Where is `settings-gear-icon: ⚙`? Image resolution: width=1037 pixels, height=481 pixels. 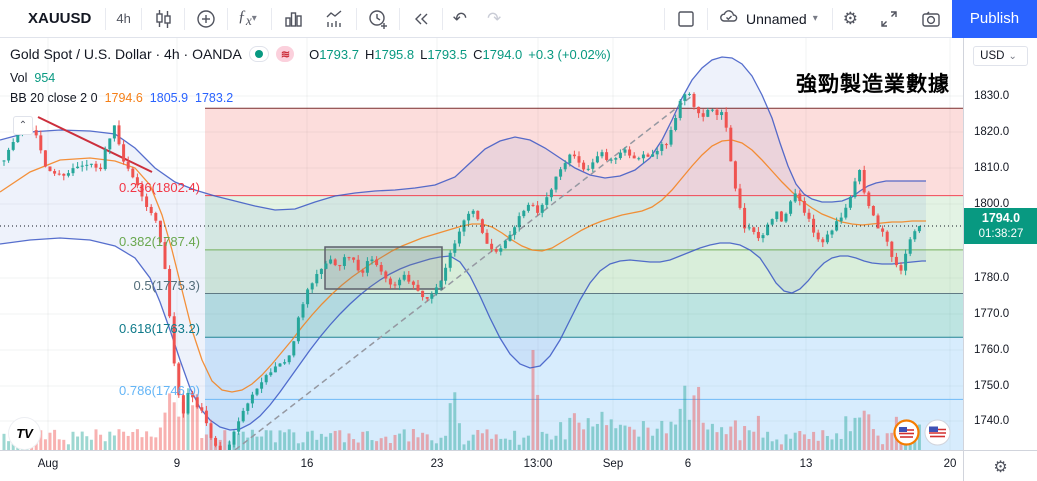 settings-gear-icon: ⚙ is located at coordinates (850, 18).